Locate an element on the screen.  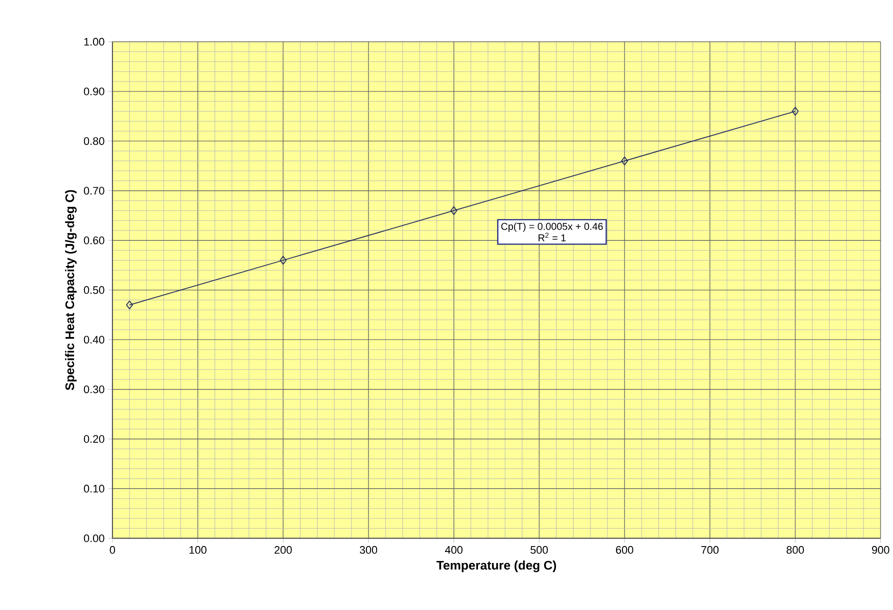
x-tick-label: 500 is located at coordinates (539, 550).